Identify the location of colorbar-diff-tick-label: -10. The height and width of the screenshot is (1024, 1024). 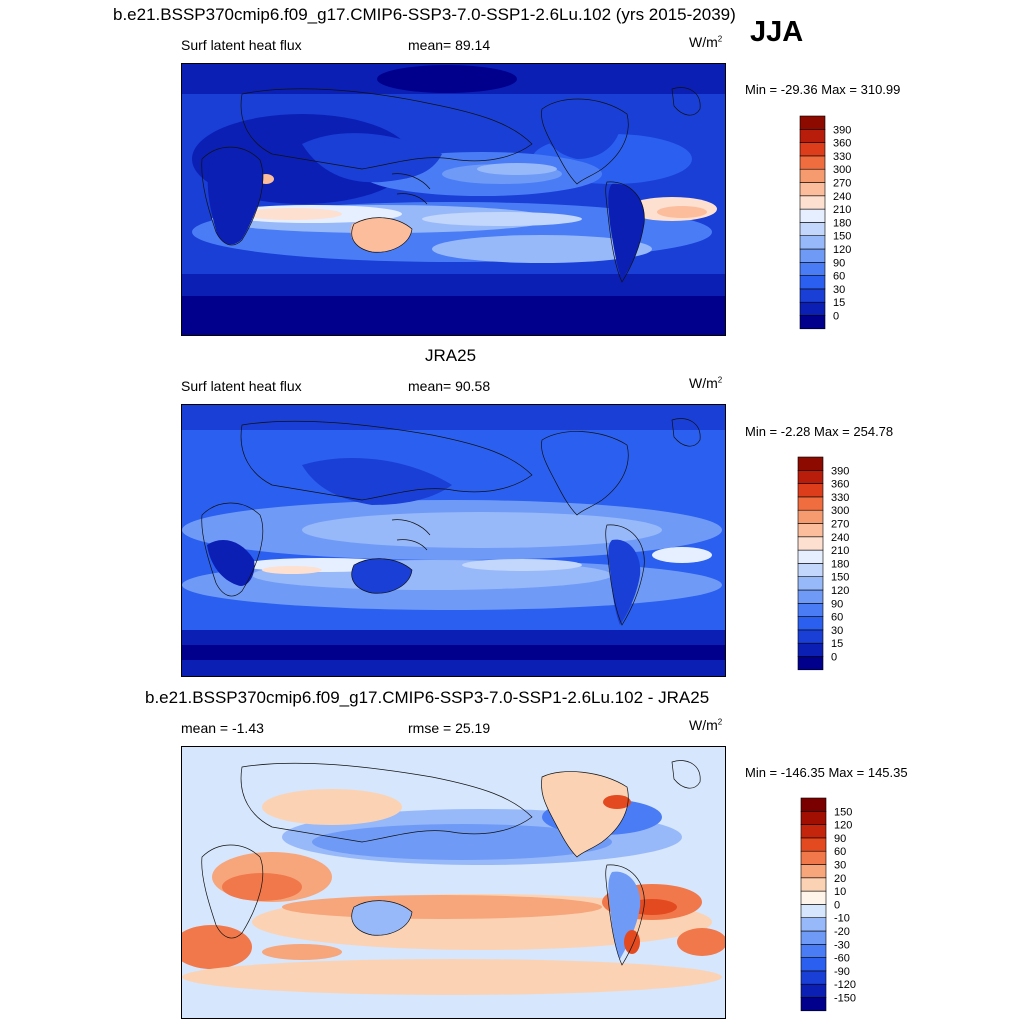
(842, 919).